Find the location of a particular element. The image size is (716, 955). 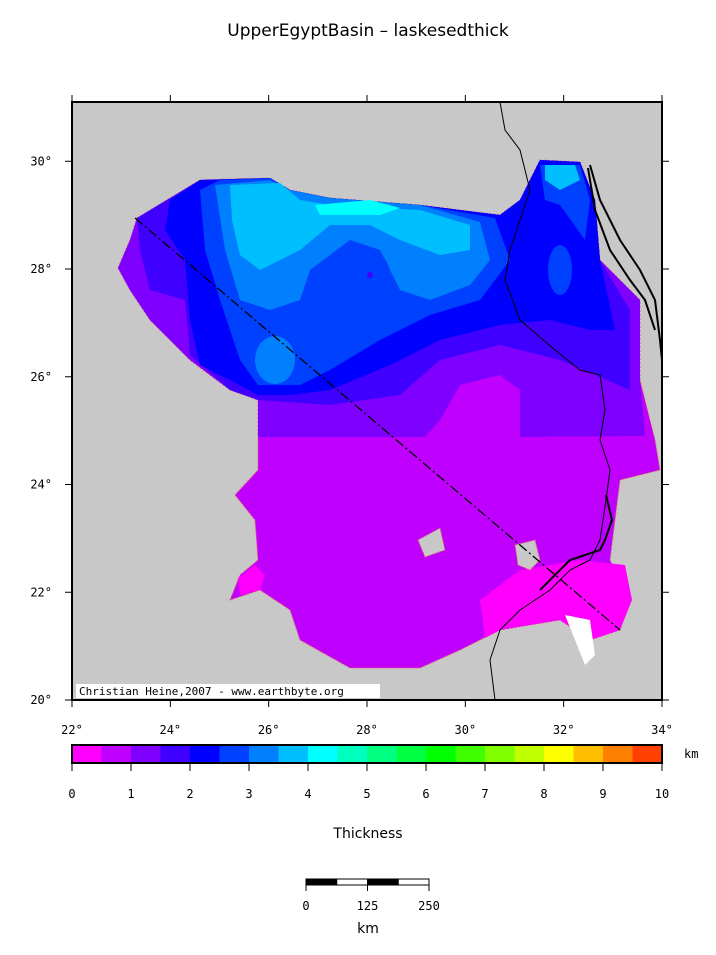

colorbar-unit: km is located at coordinates (691, 754).